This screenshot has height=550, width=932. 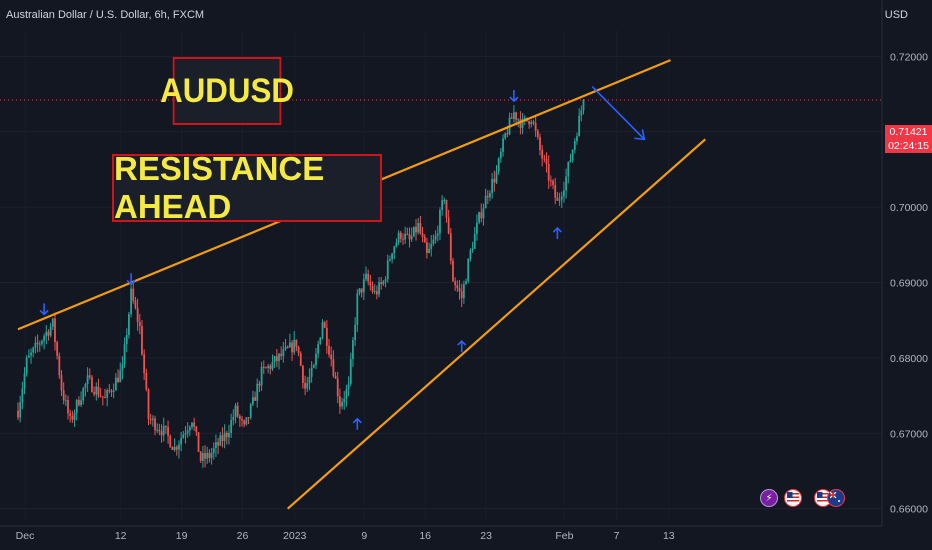 What do you see at coordinates (131, 282) in the screenshot?
I see `down-arrow-head` at bounding box center [131, 282].